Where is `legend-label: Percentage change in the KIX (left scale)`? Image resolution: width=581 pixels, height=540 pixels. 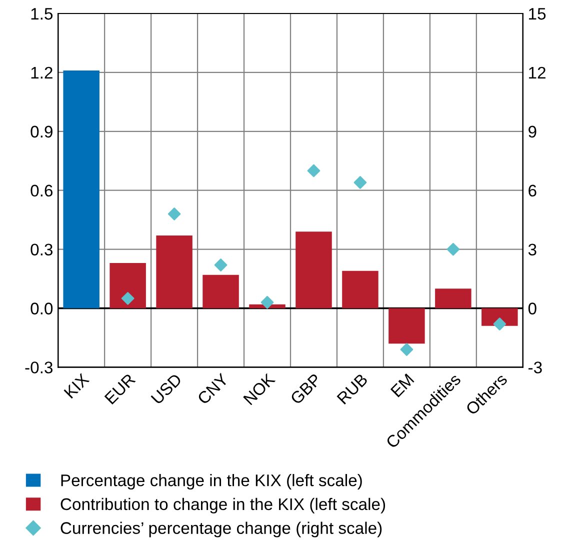
legend-label: Percentage change in the KIX (left scale) is located at coordinates (211, 482).